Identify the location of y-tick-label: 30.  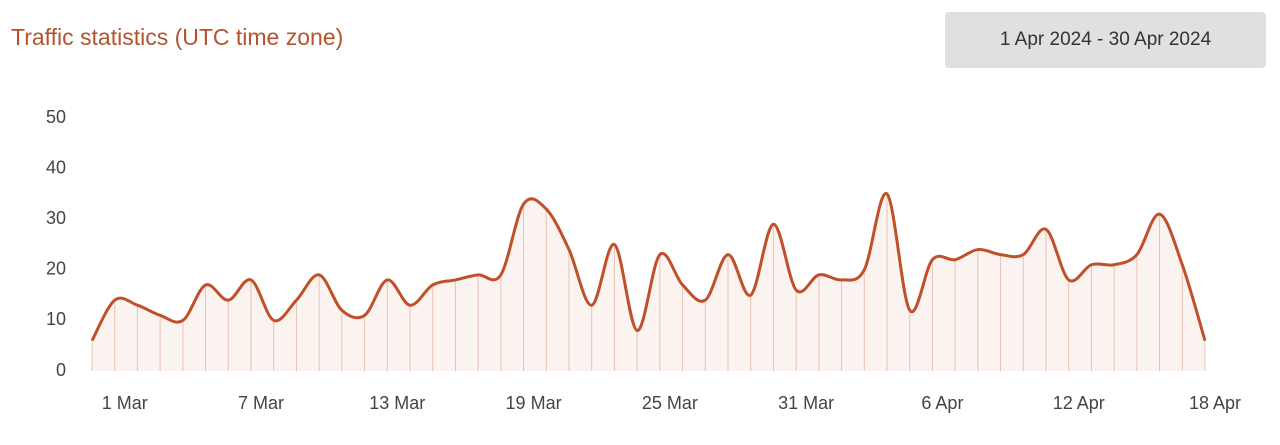
(56, 218).